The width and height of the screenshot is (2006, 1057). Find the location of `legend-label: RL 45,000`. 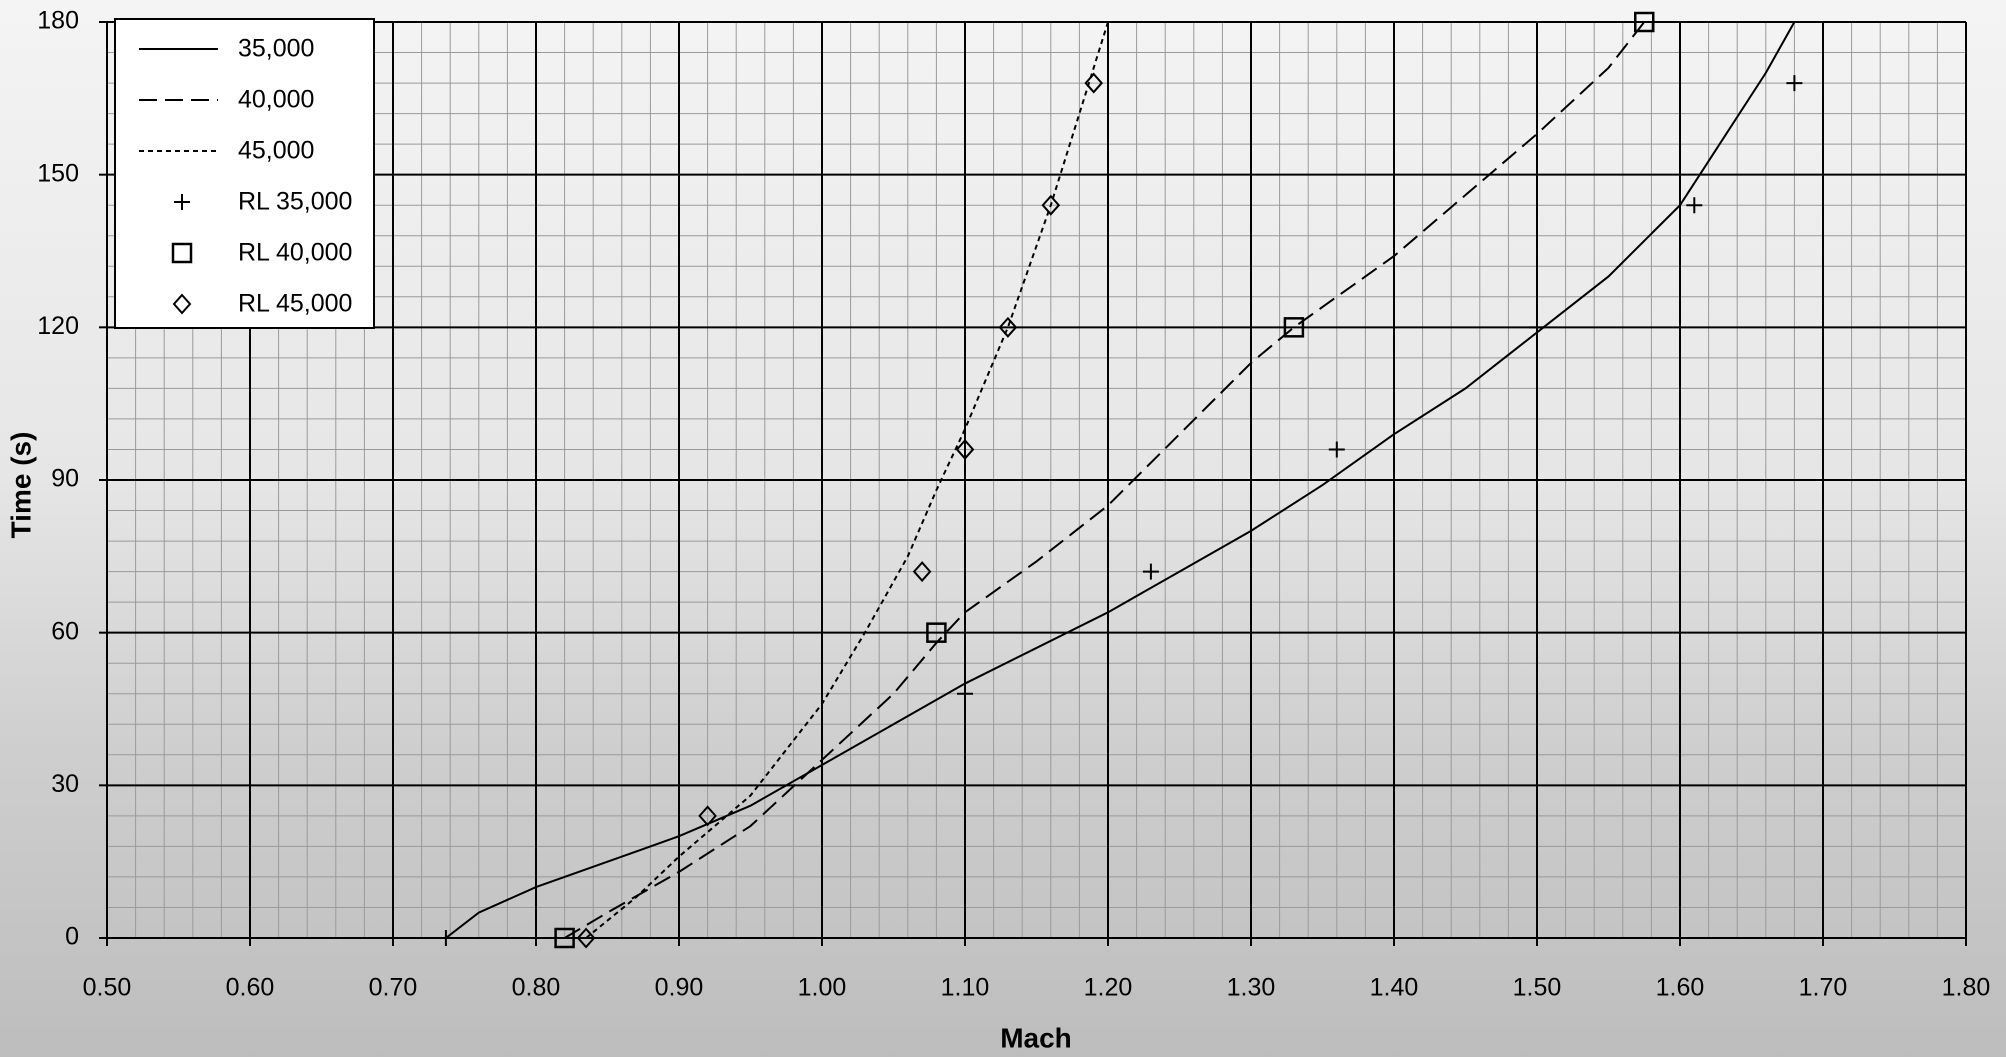

legend-label: RL 45,000 is located at coordinates (295, 304).